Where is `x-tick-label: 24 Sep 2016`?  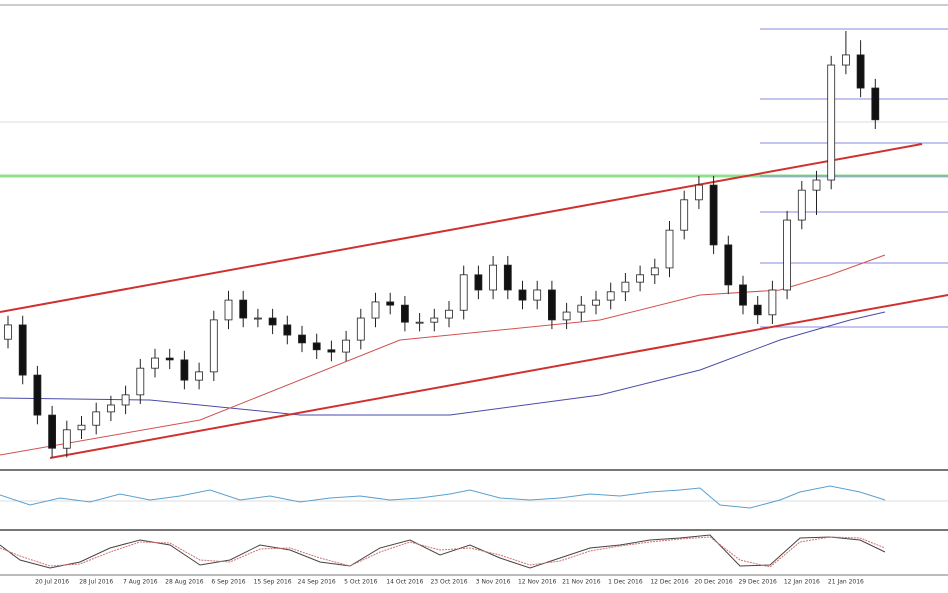 x-tick-label: 24 Sep 2016 is located at coordinates (317, 582).